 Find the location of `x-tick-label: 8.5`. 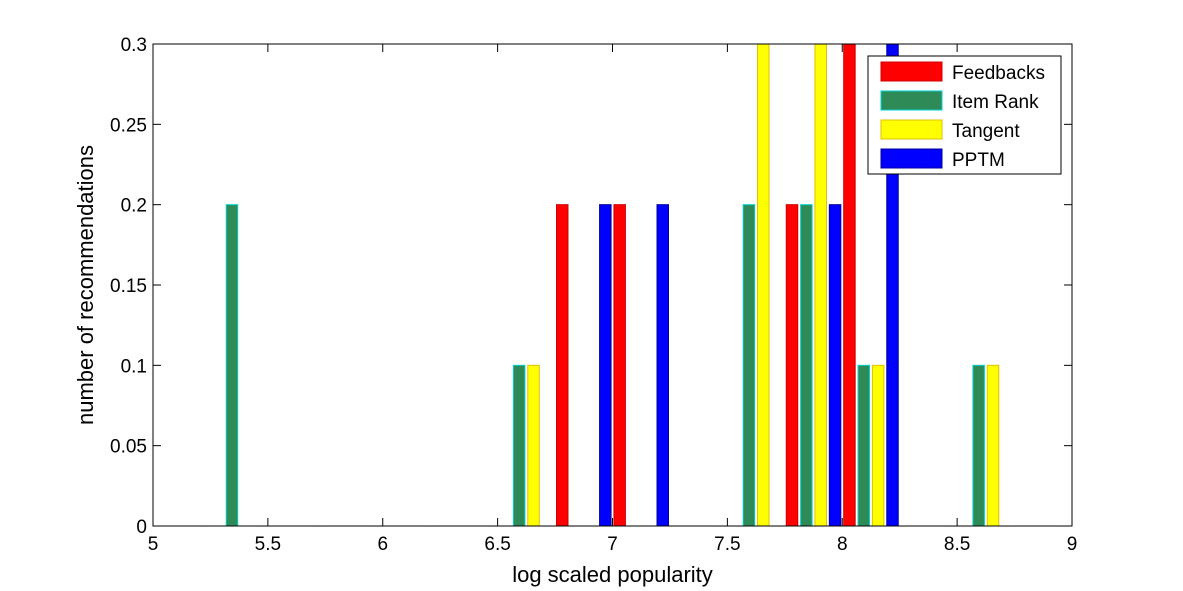

x-tick-label: 8.5 is located at coordinates (957, 544).